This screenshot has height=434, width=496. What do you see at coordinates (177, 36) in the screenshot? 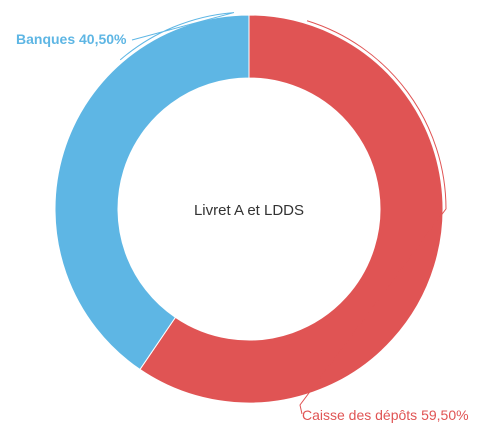
I see `connector-banques` at bounding box center [177, 36].